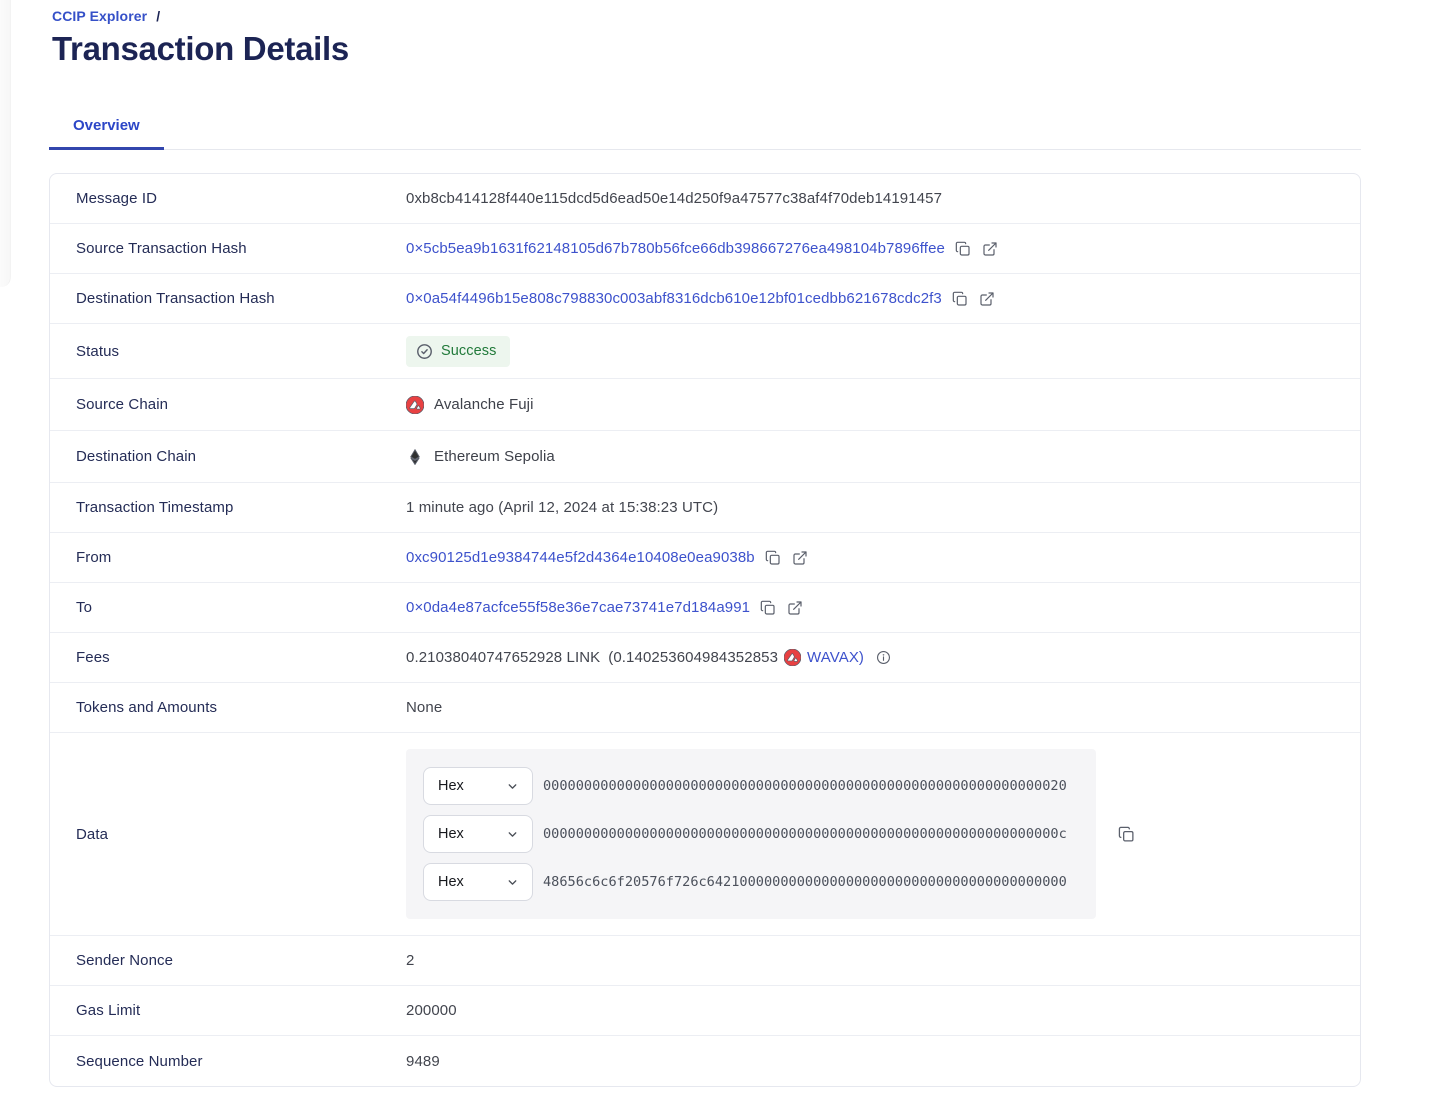 The height and width of the screenshot is (1114, 1435). I want to click on dest-chain-name: Ethereum Sepolia, so click(494, 456).